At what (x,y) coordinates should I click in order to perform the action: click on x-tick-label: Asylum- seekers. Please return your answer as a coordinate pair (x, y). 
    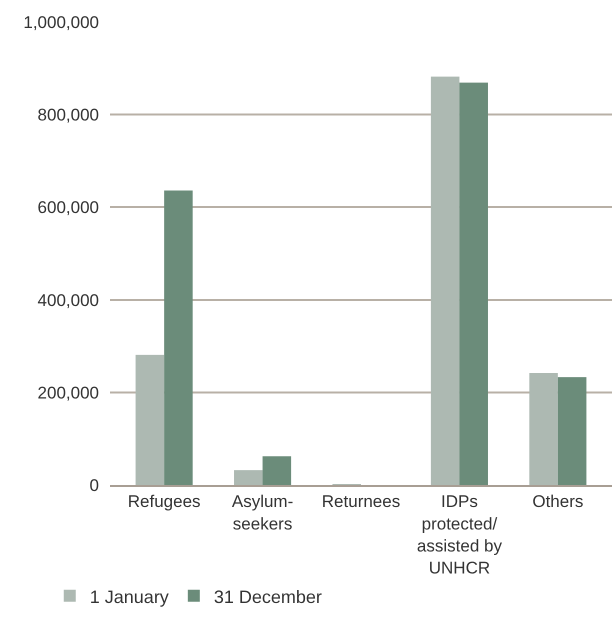
    Looking at the image, I should click on (263, 513).